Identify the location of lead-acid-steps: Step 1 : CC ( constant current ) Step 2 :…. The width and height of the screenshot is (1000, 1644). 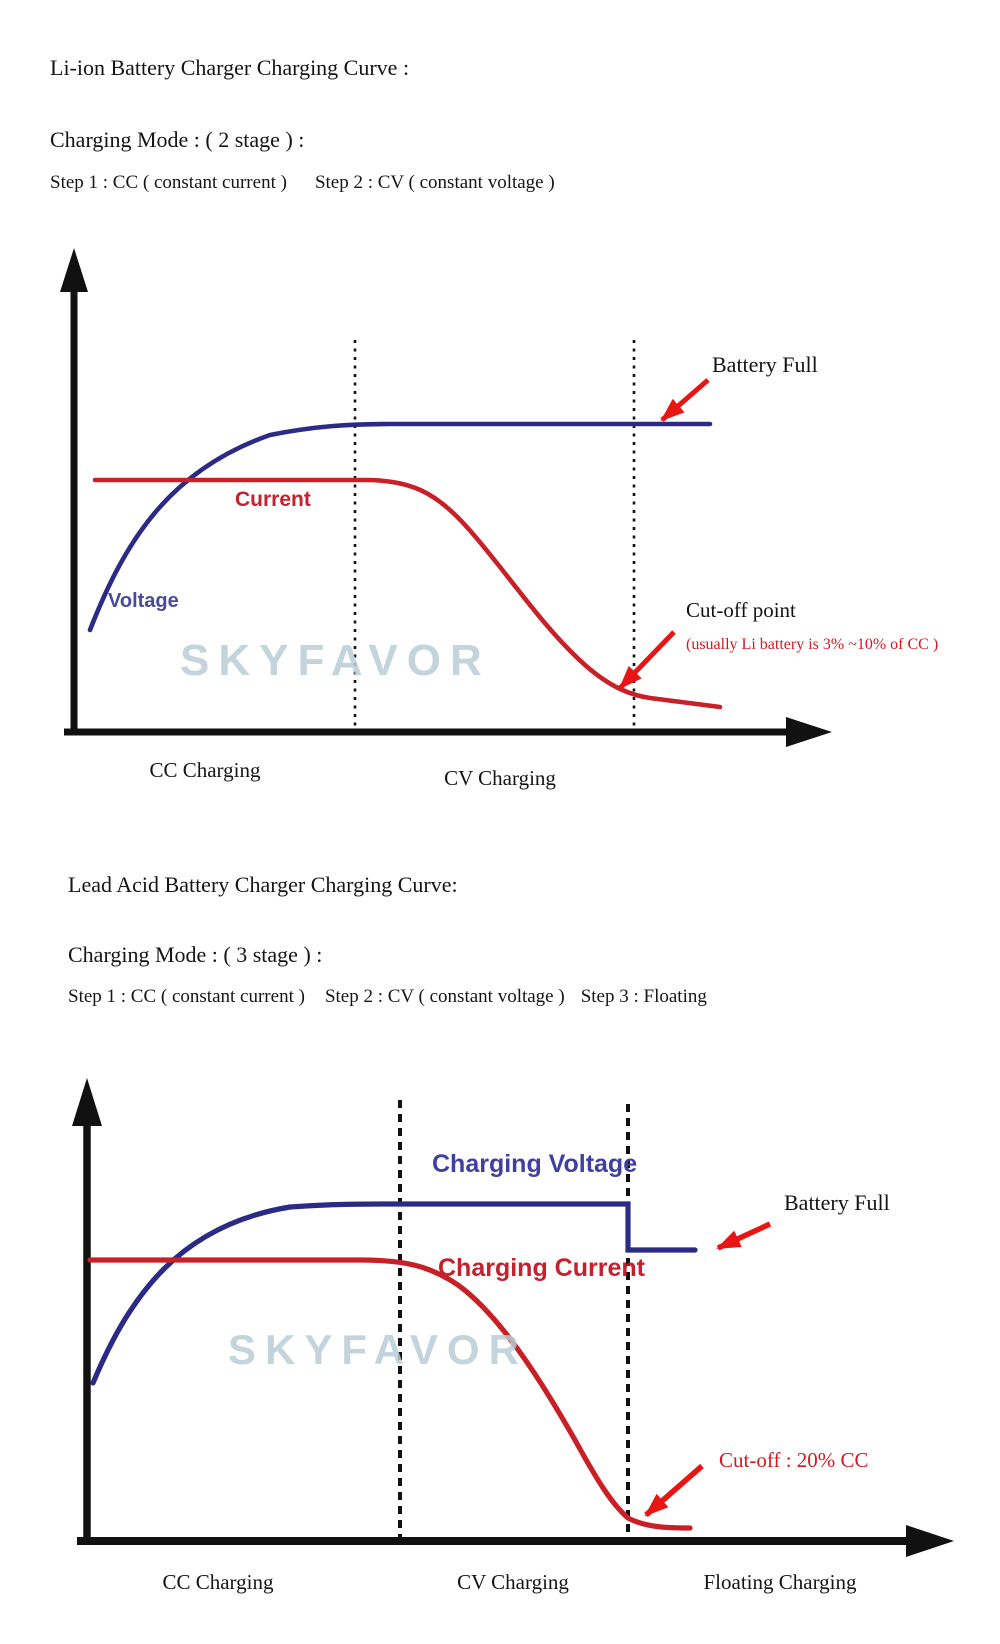
(401, 997).